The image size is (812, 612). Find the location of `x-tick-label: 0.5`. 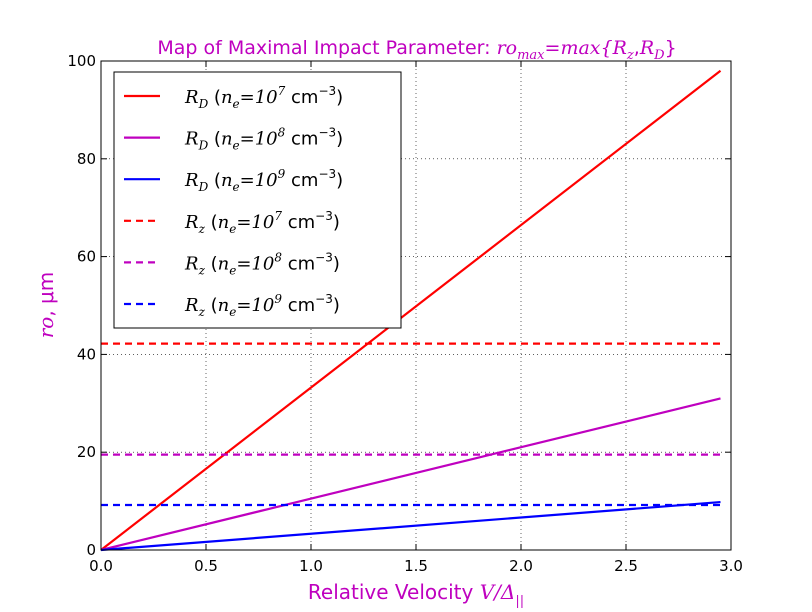

x-tick-label: 0.5 is located at coordinates (206, 566).